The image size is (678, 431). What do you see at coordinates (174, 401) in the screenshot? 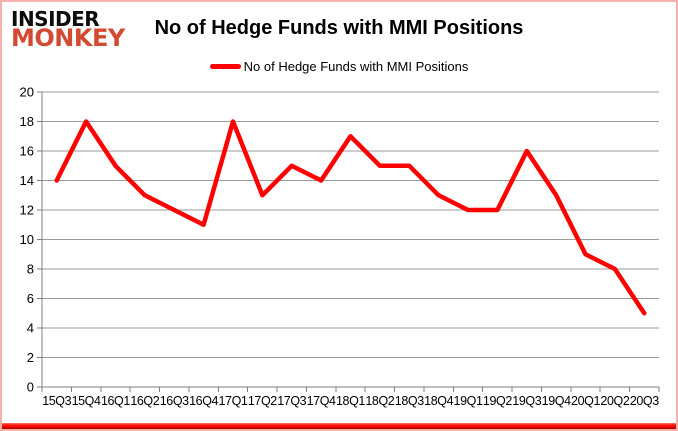
I see `x-axis-label: 16Q3` at bounding box center [174, 401].